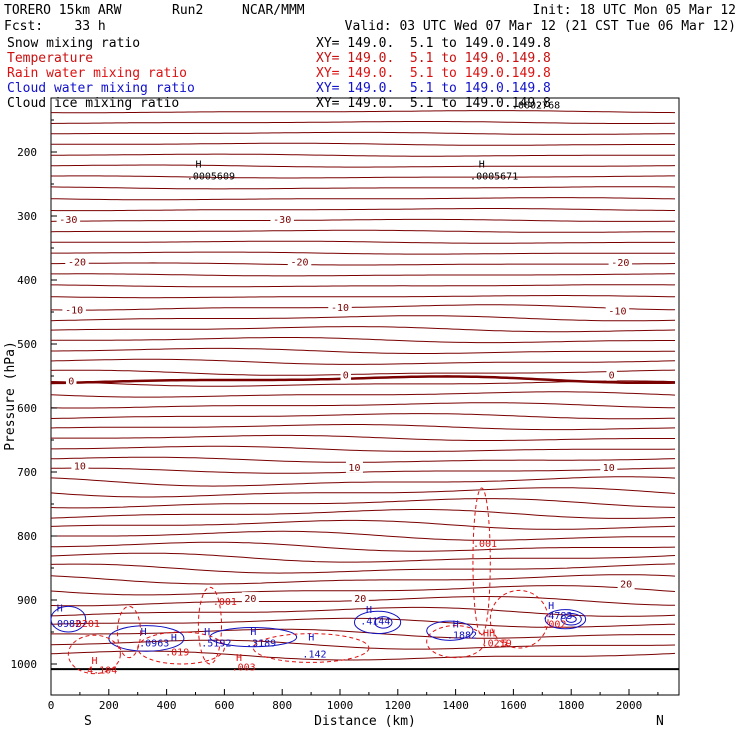 The height and width of the screenshot is (740, 740). What do you see at coordinates (85, 624) in the screenshot?
I see `rain-label: .0201` at bounding box center [85, 624].